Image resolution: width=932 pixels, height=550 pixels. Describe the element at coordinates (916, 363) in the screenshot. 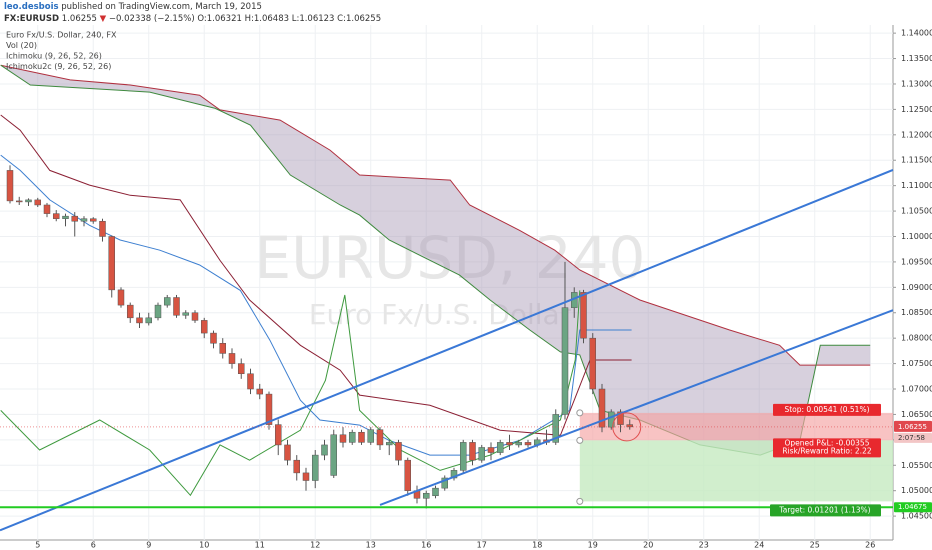

I see `y-tick-label: 1.07500` at that location.